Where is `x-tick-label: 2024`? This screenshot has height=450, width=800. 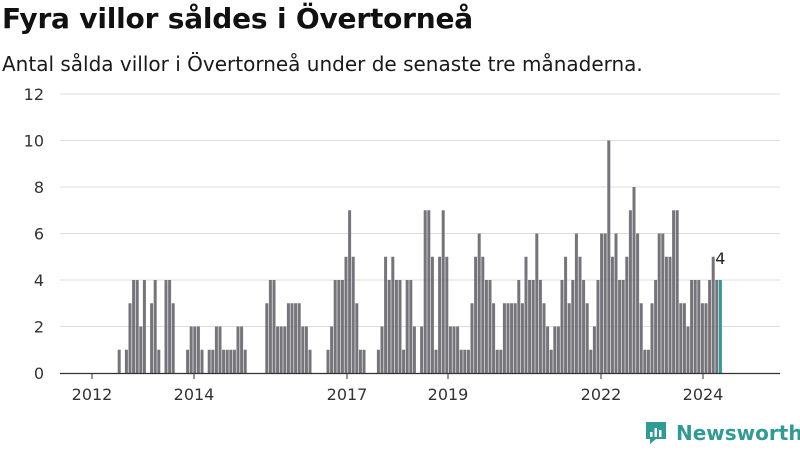
x-tick-label: 2024 is located at coordinates (703, 394).